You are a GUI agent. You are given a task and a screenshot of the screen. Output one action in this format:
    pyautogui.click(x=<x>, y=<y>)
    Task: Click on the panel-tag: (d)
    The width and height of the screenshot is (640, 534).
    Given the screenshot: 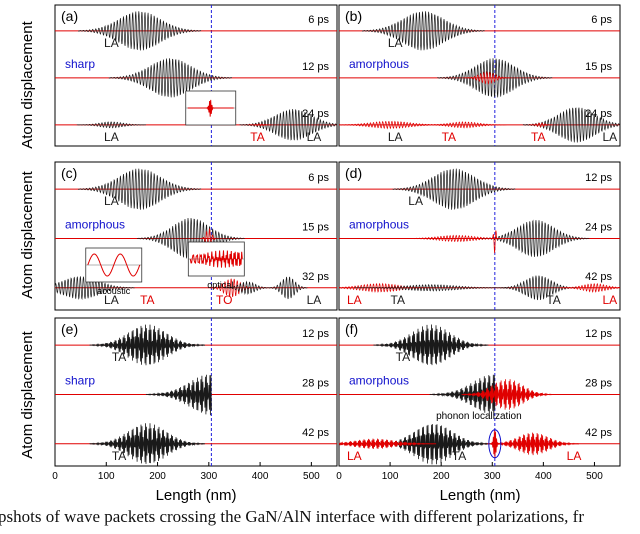 What is the action you would take?
    pyautogui.click(x=353, y=173)
    